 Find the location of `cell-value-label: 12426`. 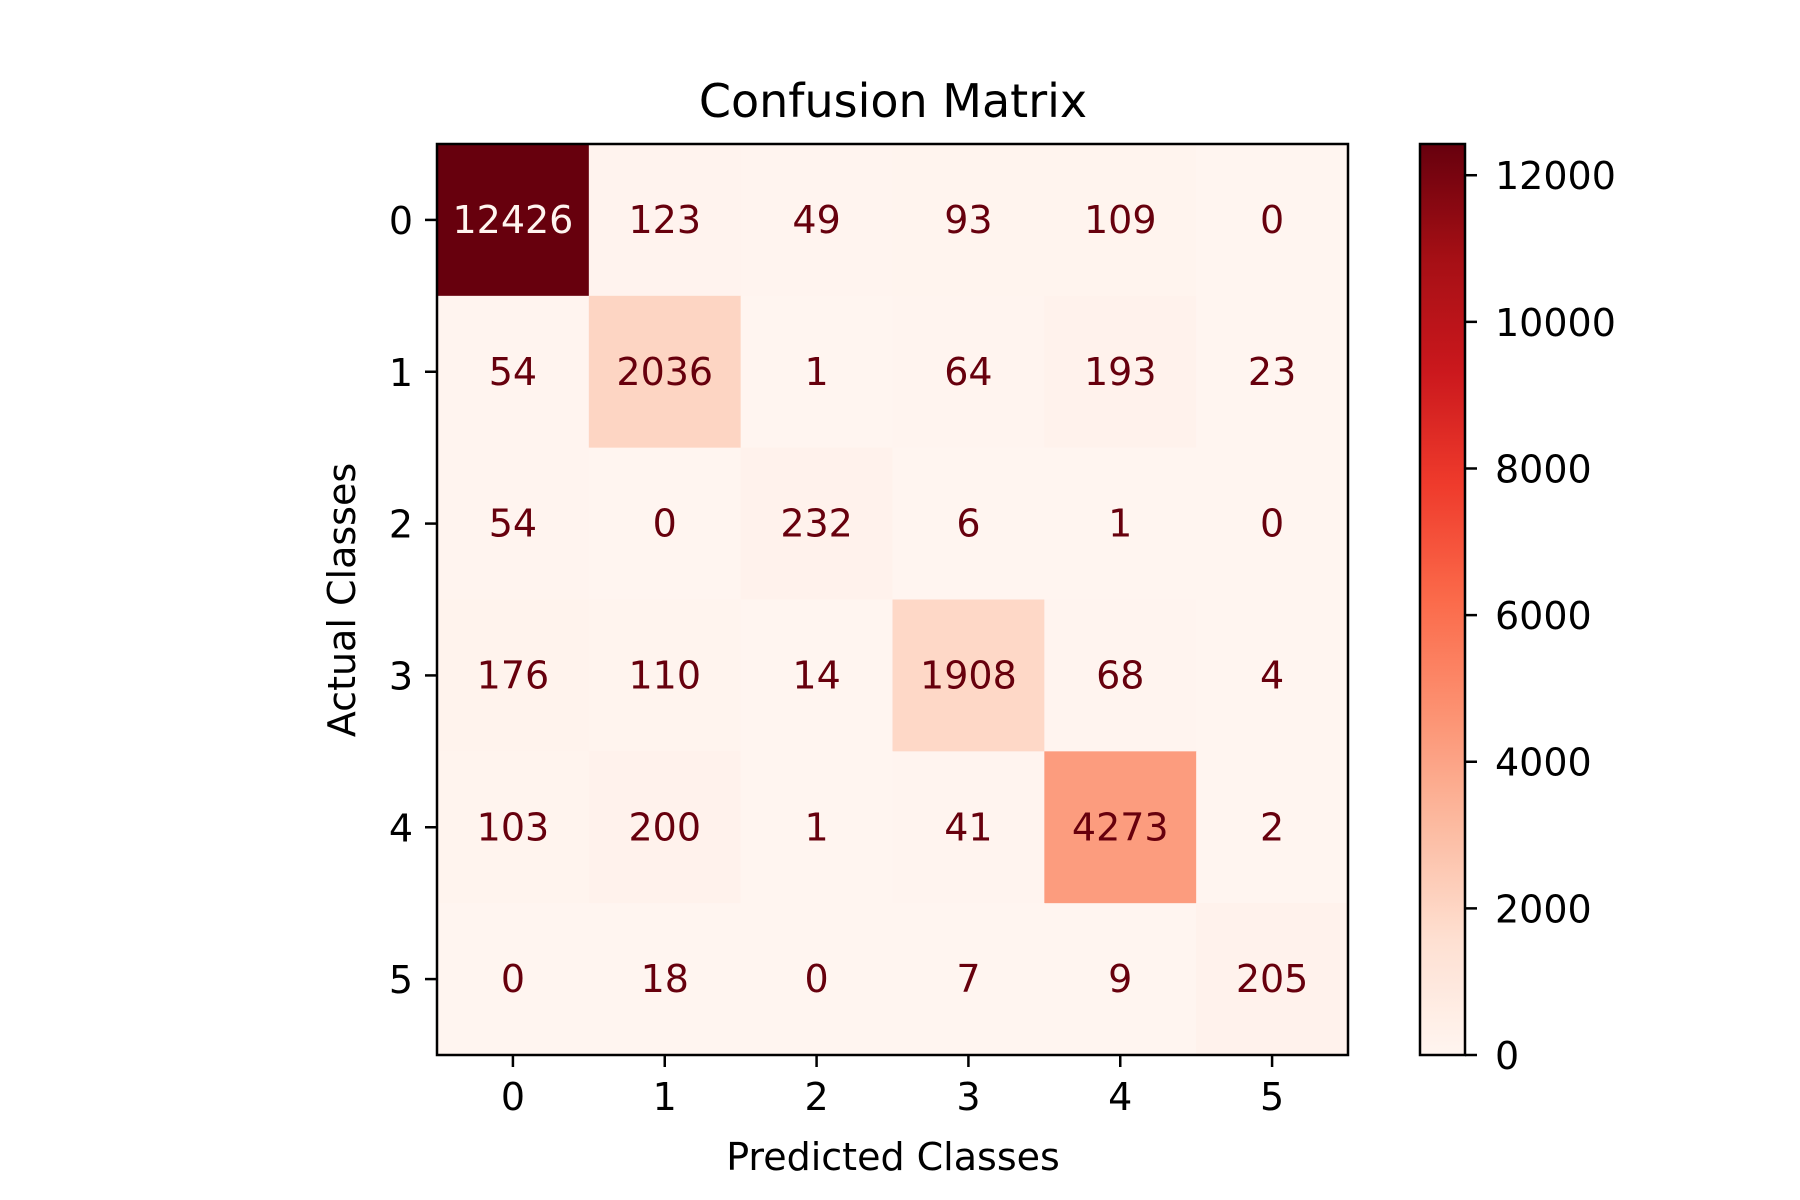

cell-value-label: 12426 is located at coordinates (512, 220).